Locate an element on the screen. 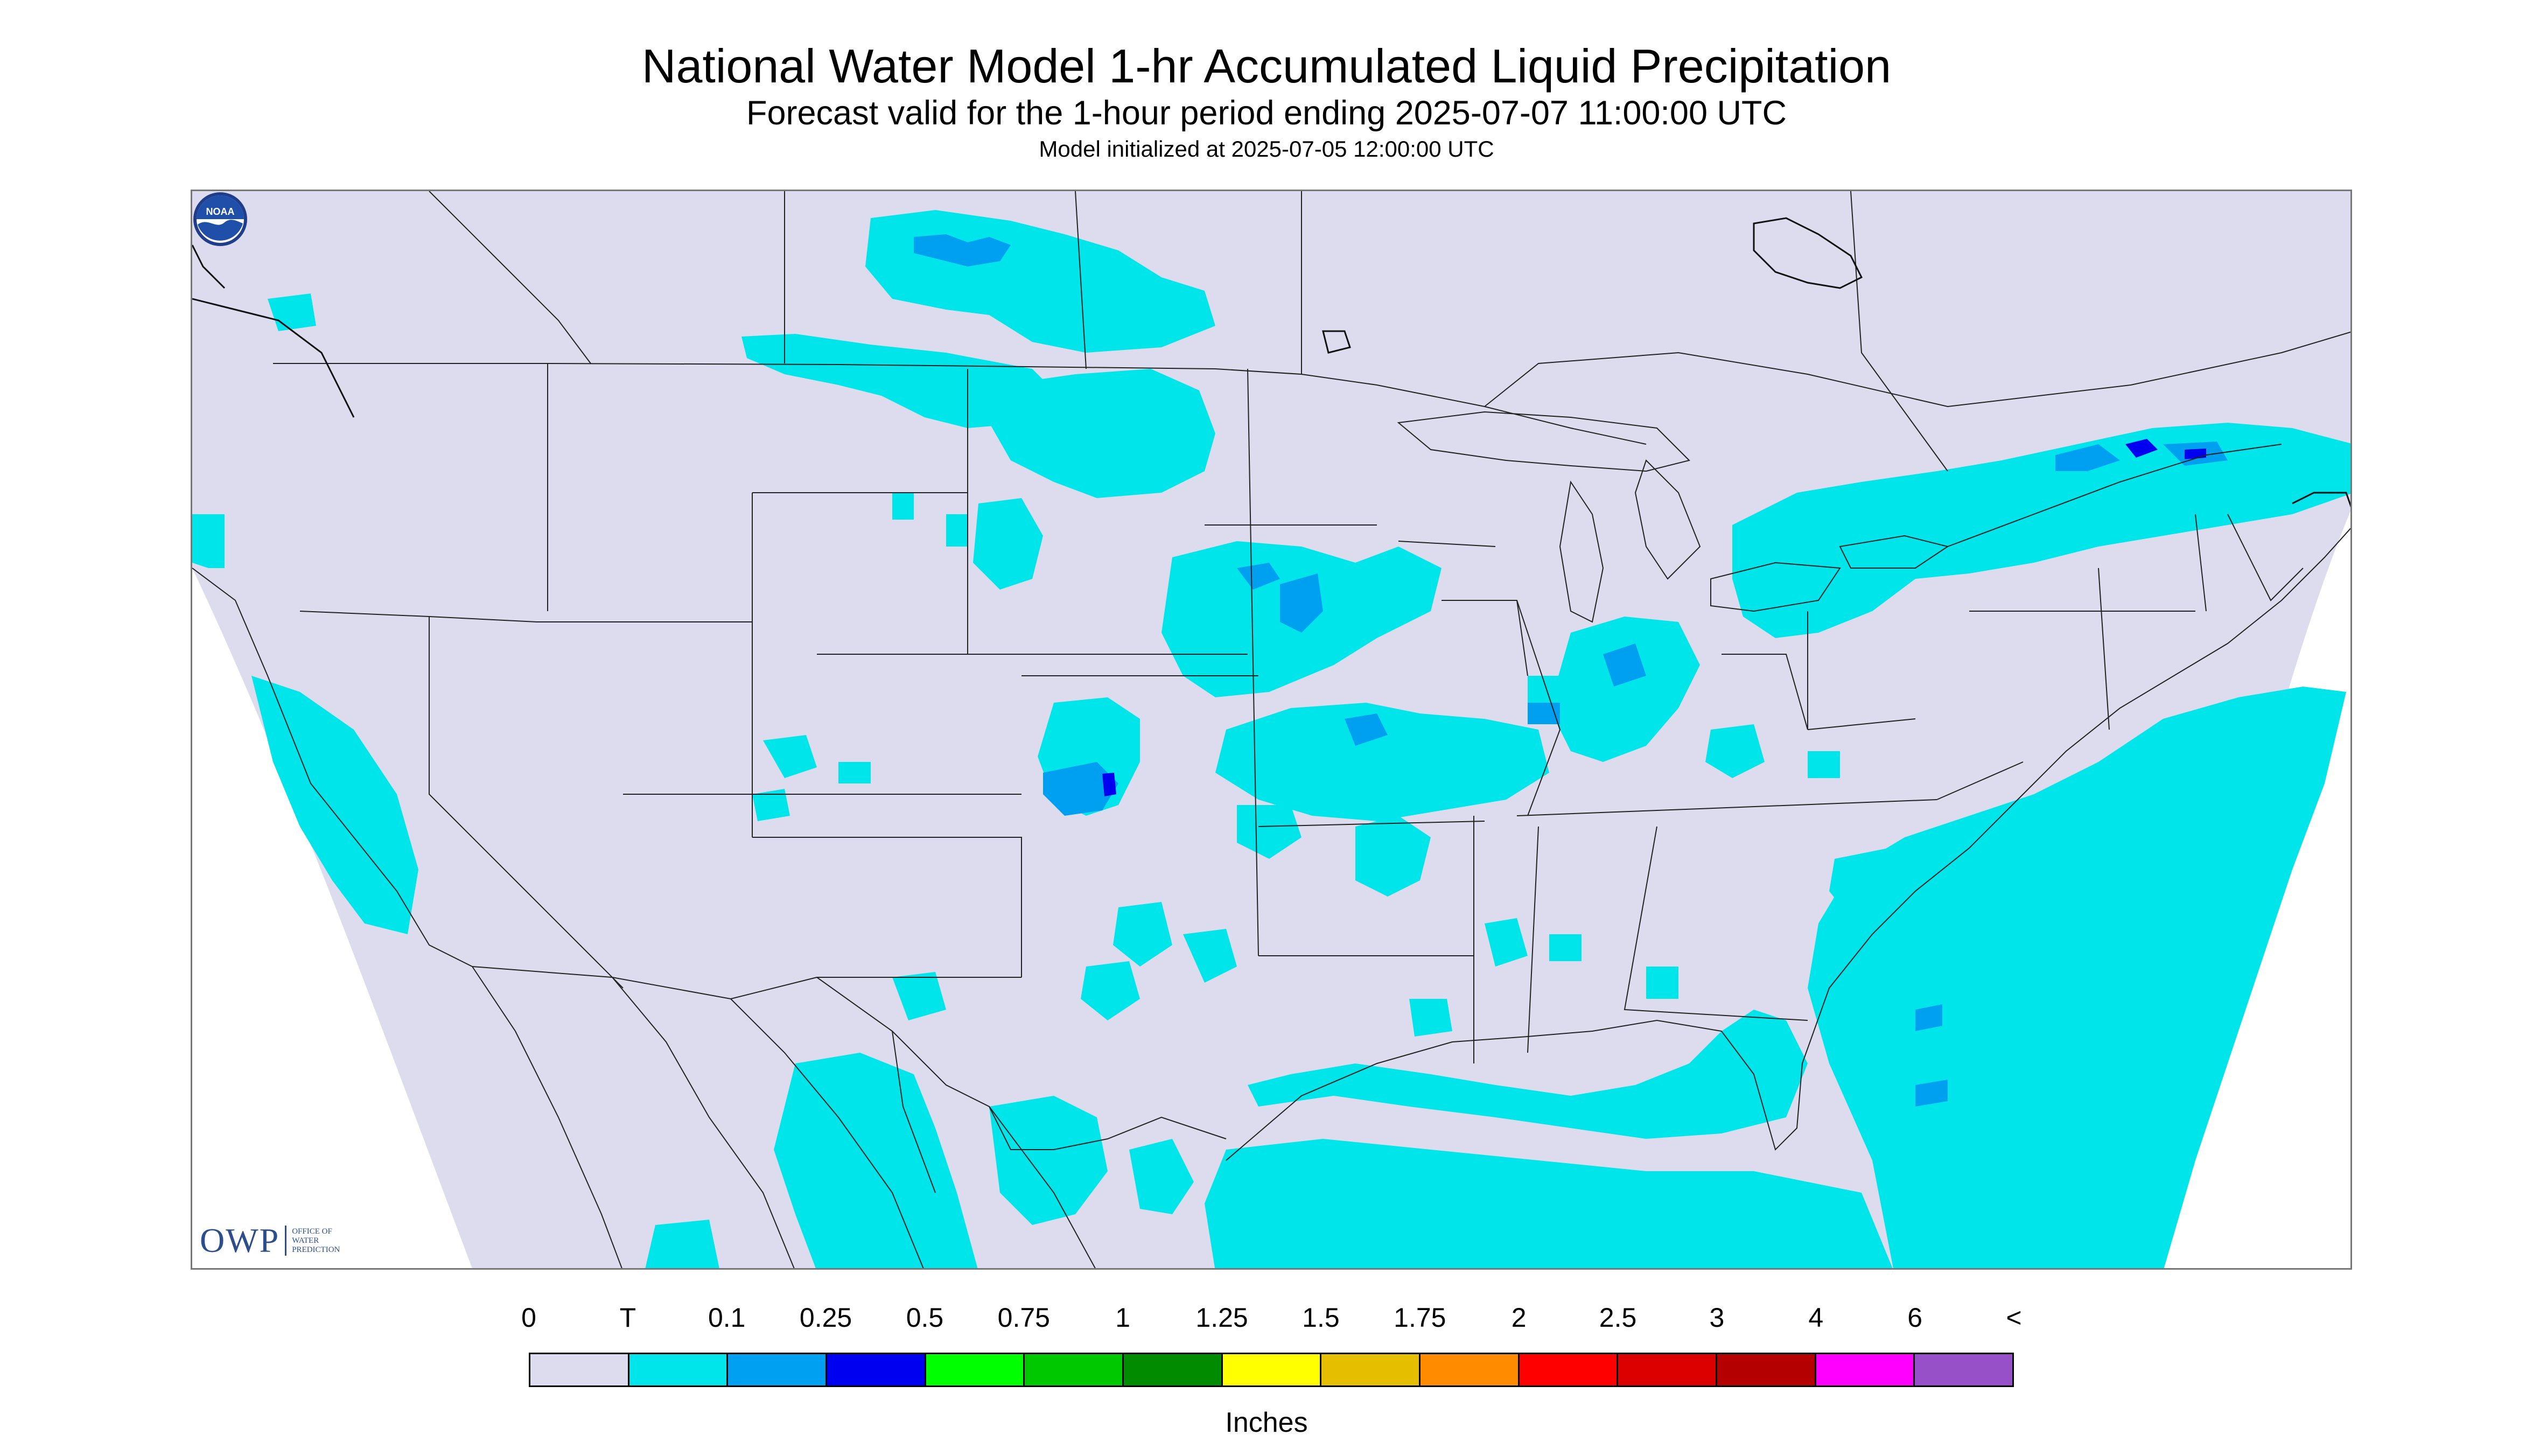 This screenshot has width=2533, height=1456. legend-tick-label: 0.75 is located at coordinates (1024, 1318).